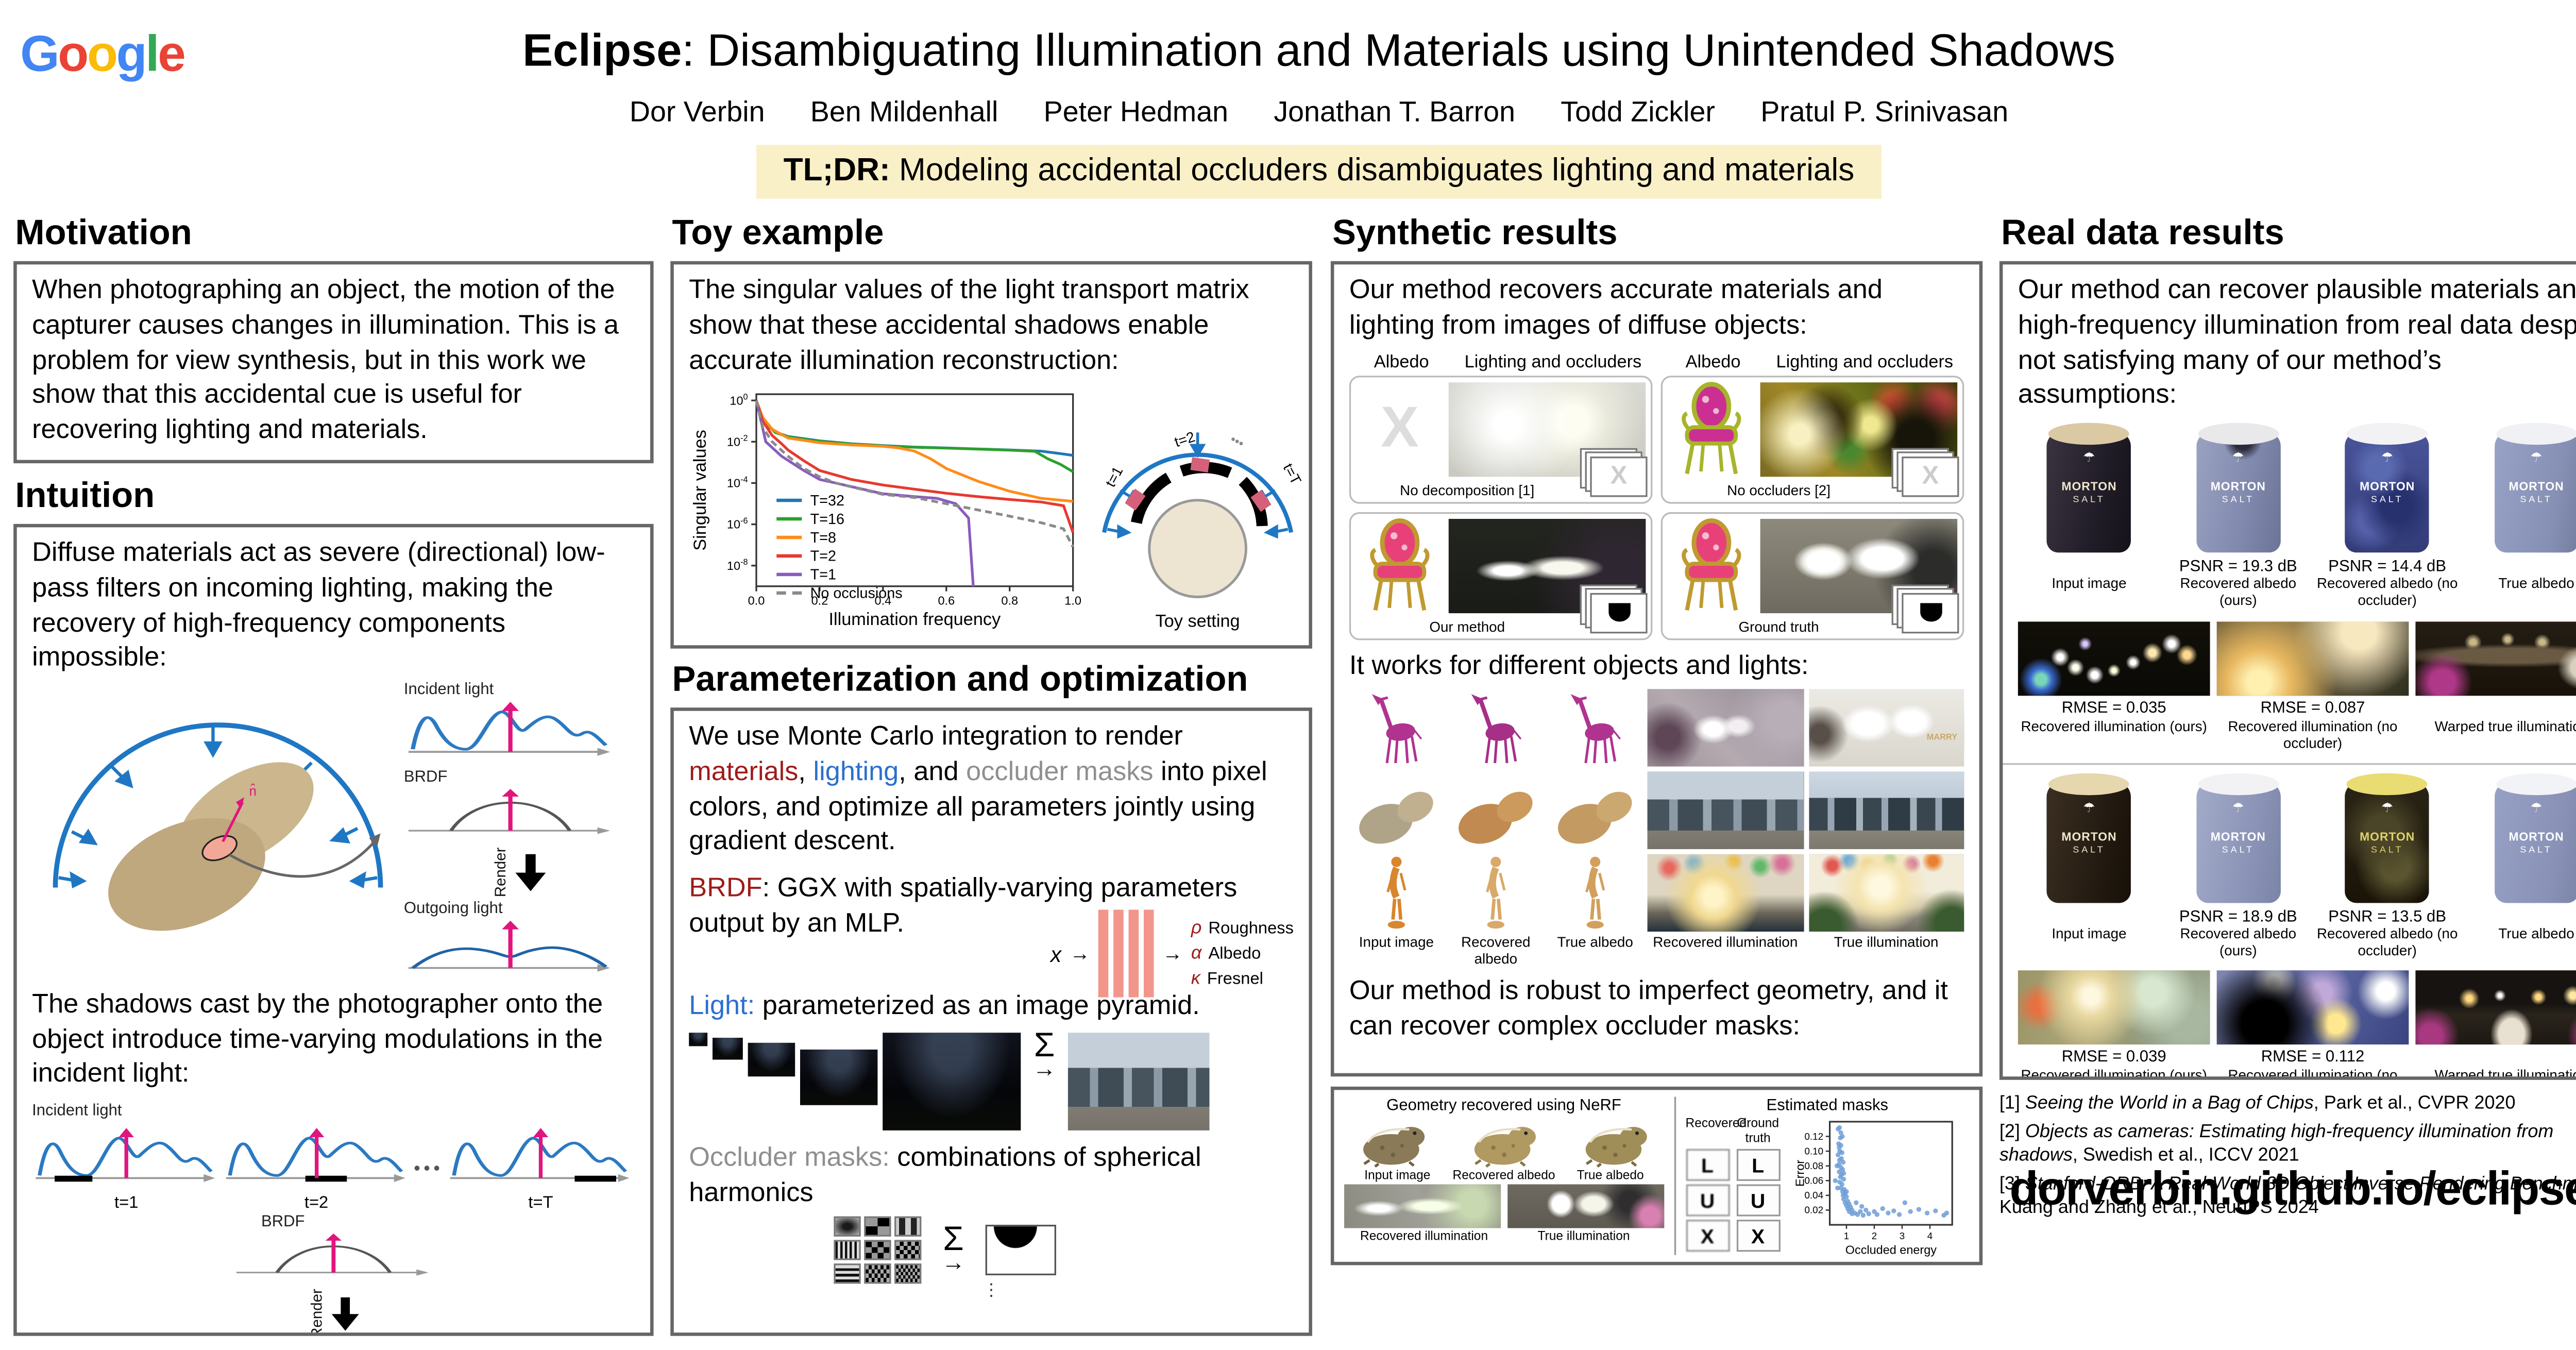 The image size is (2576, 1350). What do you see at coordinates (39, 55) in the screenshot?
I see `logo-letter: G` at bounding box center [39, 55].